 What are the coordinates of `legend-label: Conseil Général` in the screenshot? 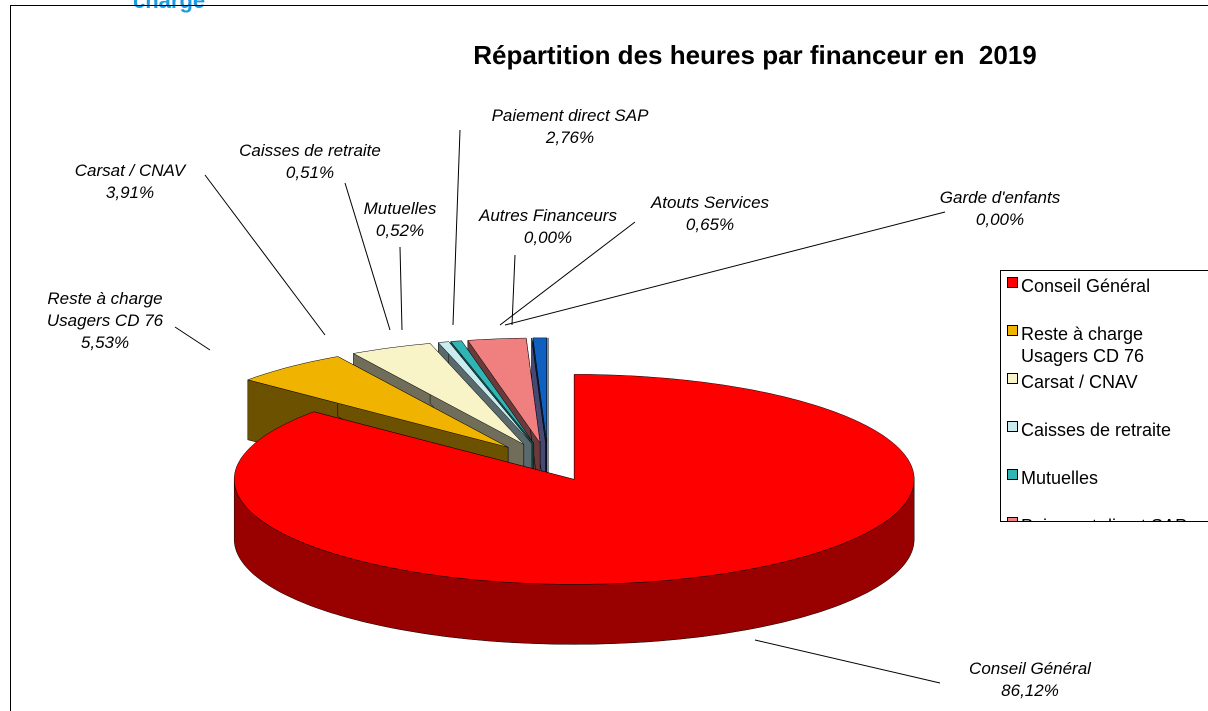 It's located at (1086, 286).